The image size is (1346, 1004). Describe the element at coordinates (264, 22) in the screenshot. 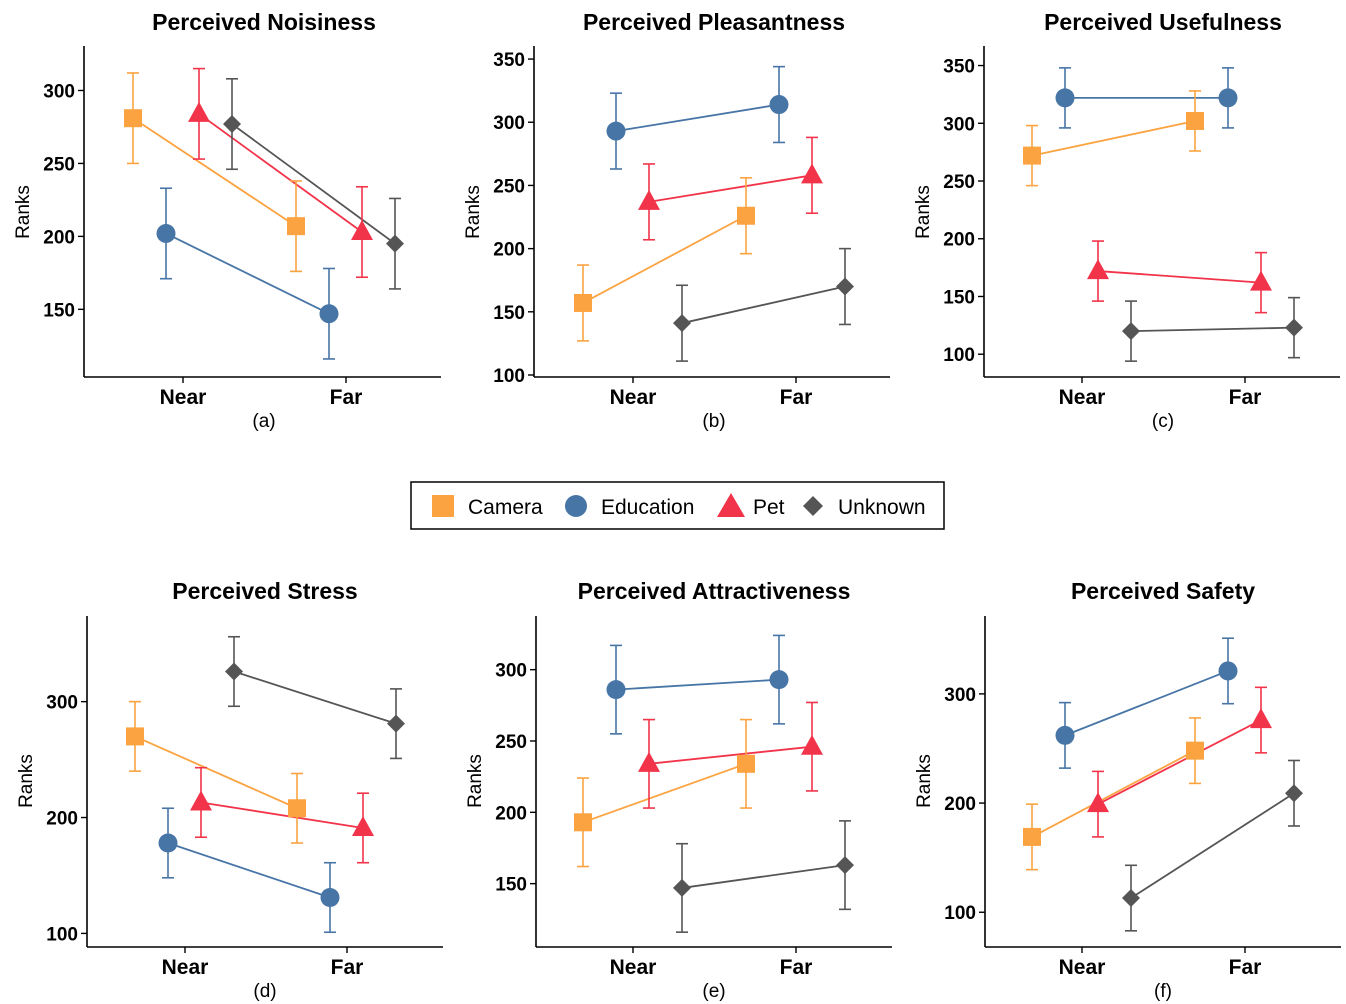

I see `chart-title: Perceived Noisiness` at that location.